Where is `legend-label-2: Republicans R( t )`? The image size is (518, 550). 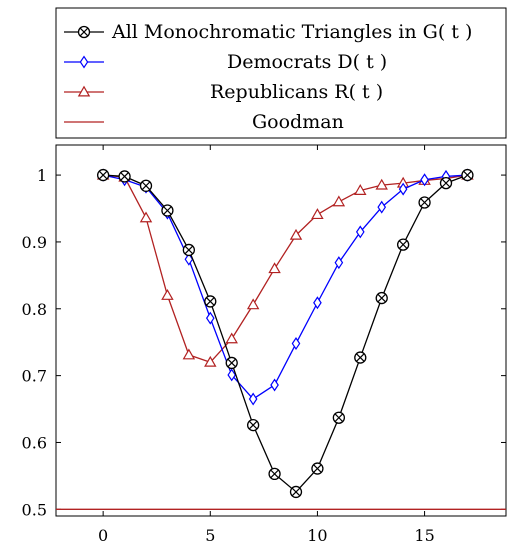
legend-label-2: Republicans R( t ) is located at coordinates (296, 92).